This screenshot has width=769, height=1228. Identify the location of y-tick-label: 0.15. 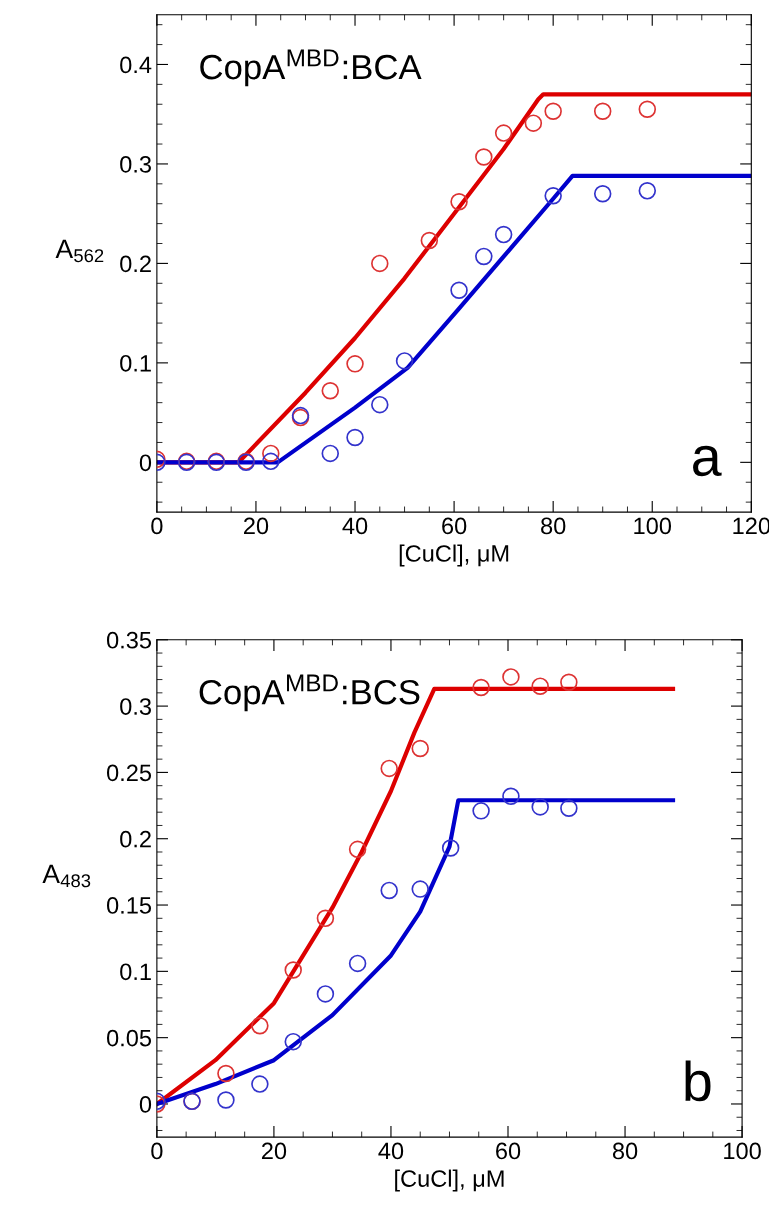
(129, 905).